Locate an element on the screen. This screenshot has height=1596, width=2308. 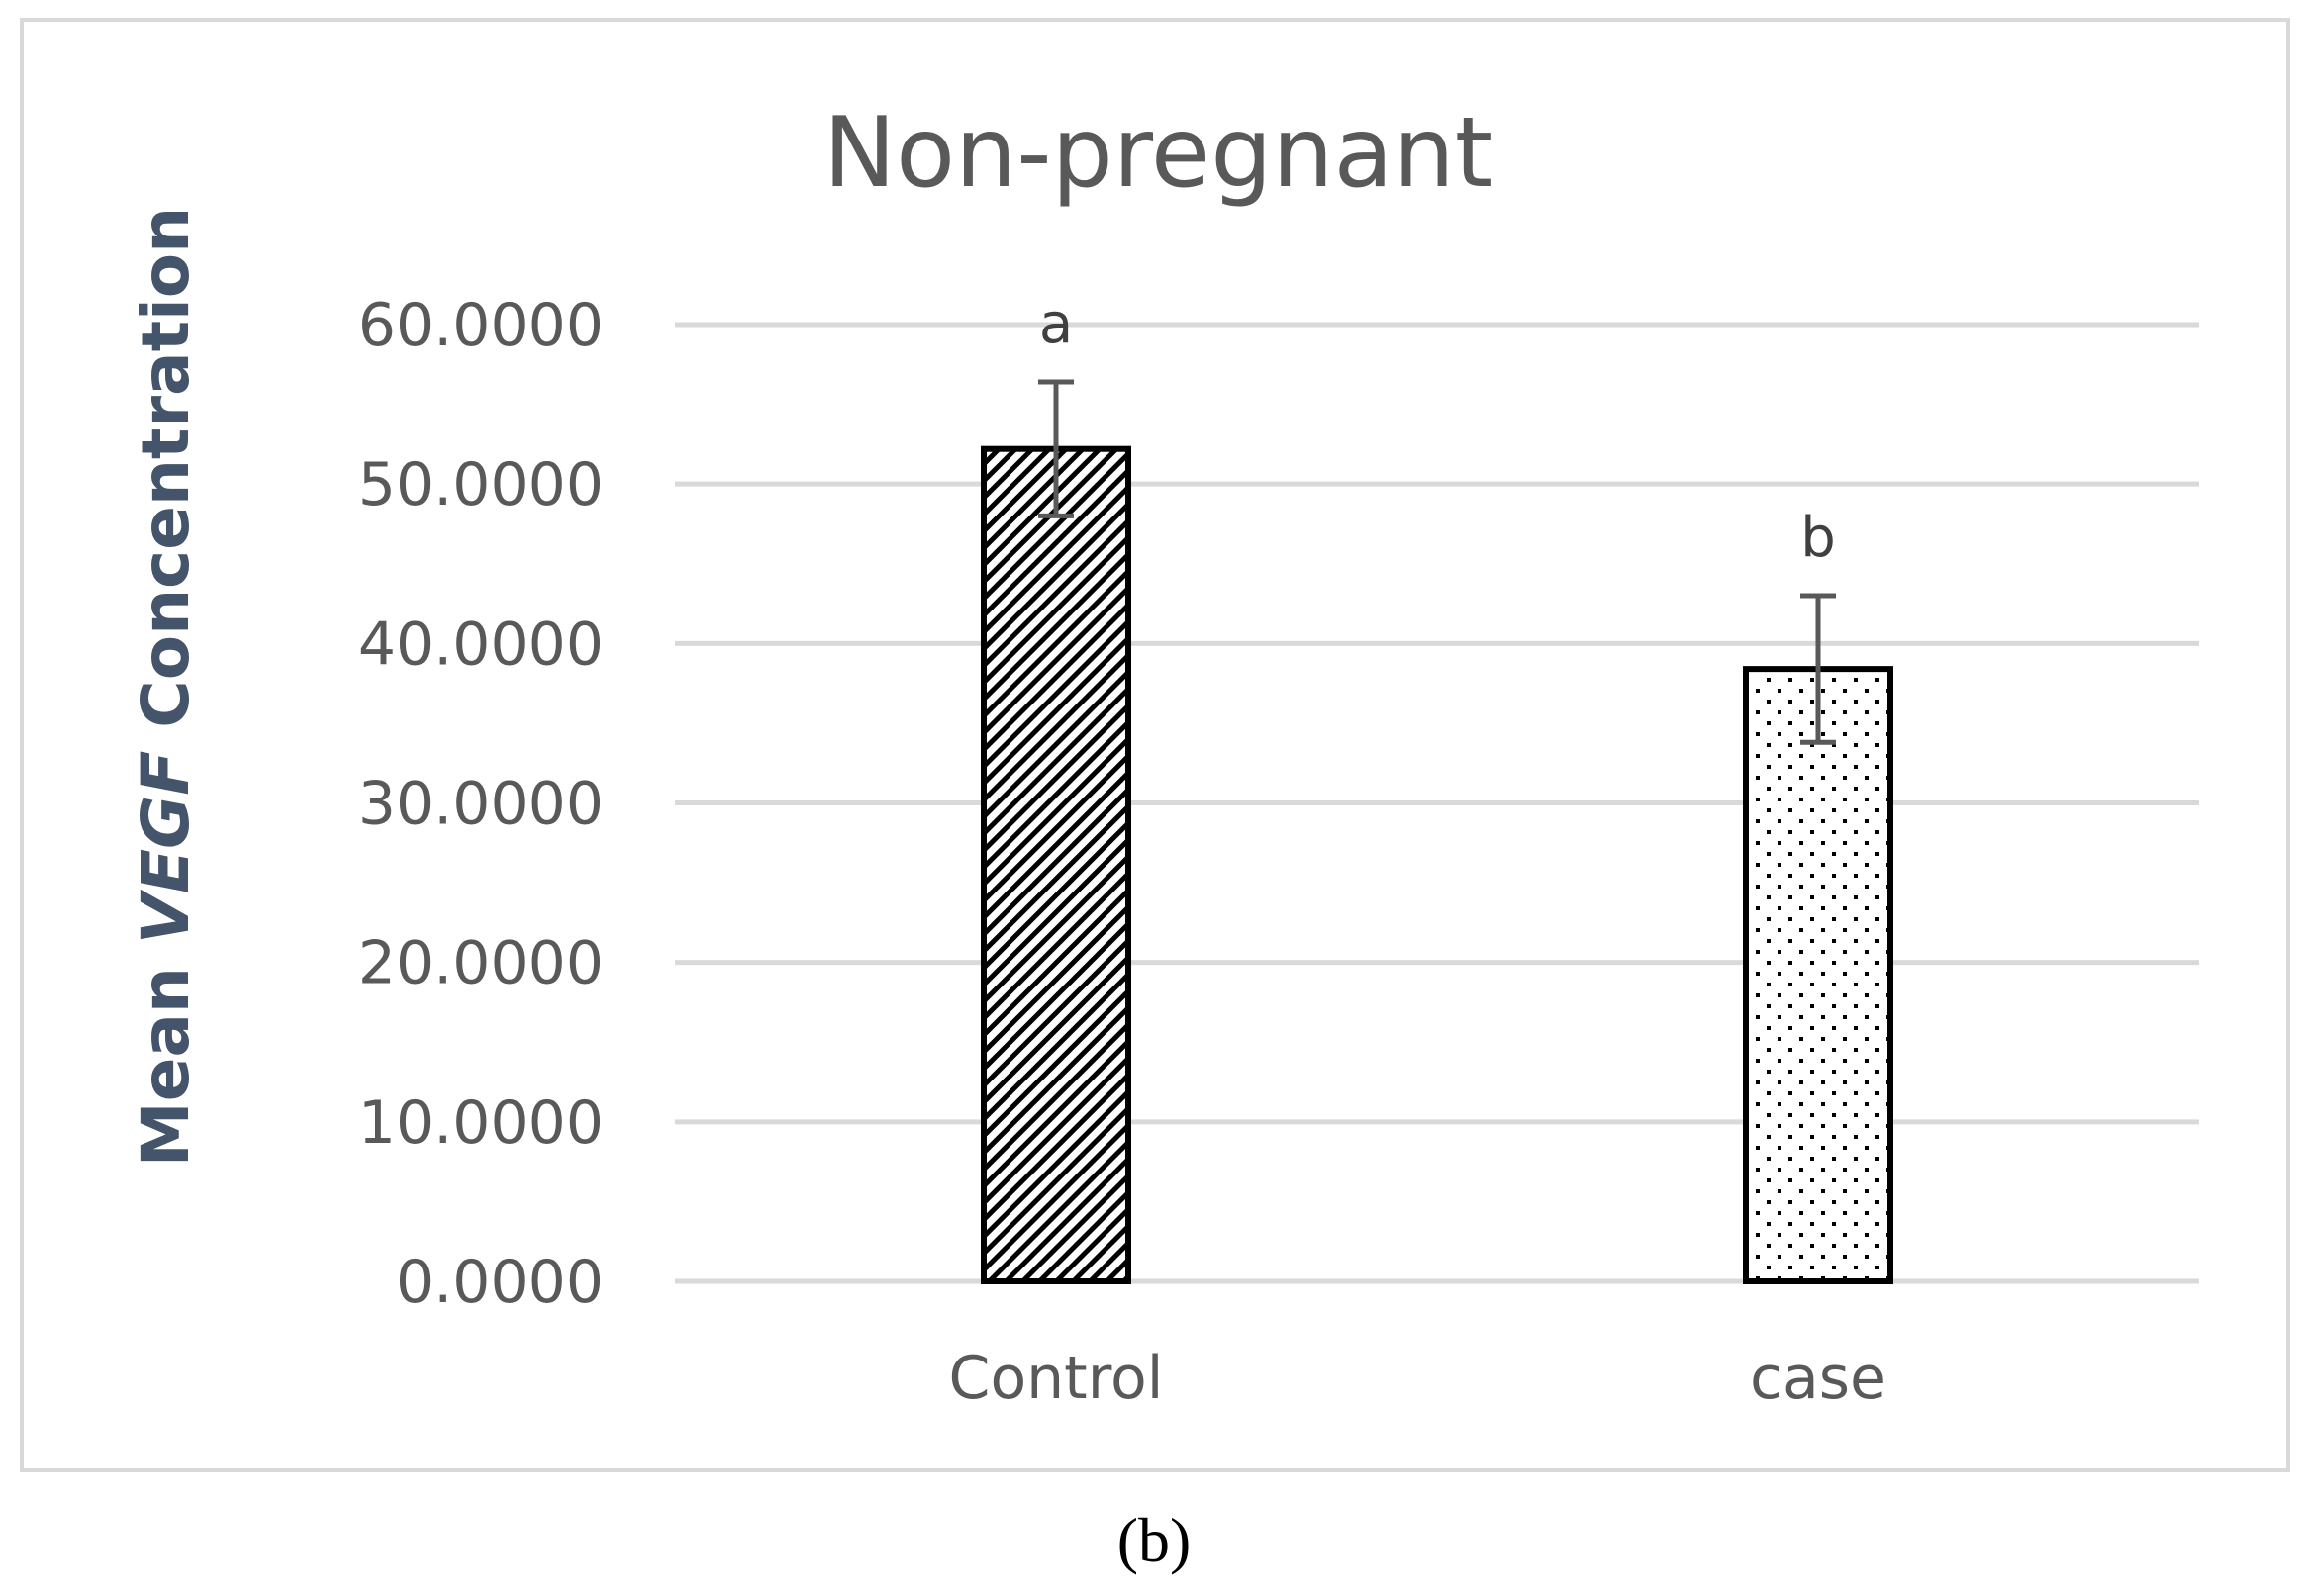
category-label: case is located at coordinates (1818, 1378).